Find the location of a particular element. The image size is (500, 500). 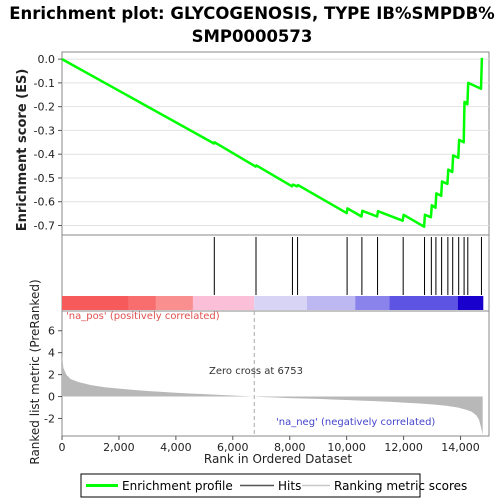

na-neg-label: 'na_neg' (negatively correlated) is located at coordinates (355, 422).